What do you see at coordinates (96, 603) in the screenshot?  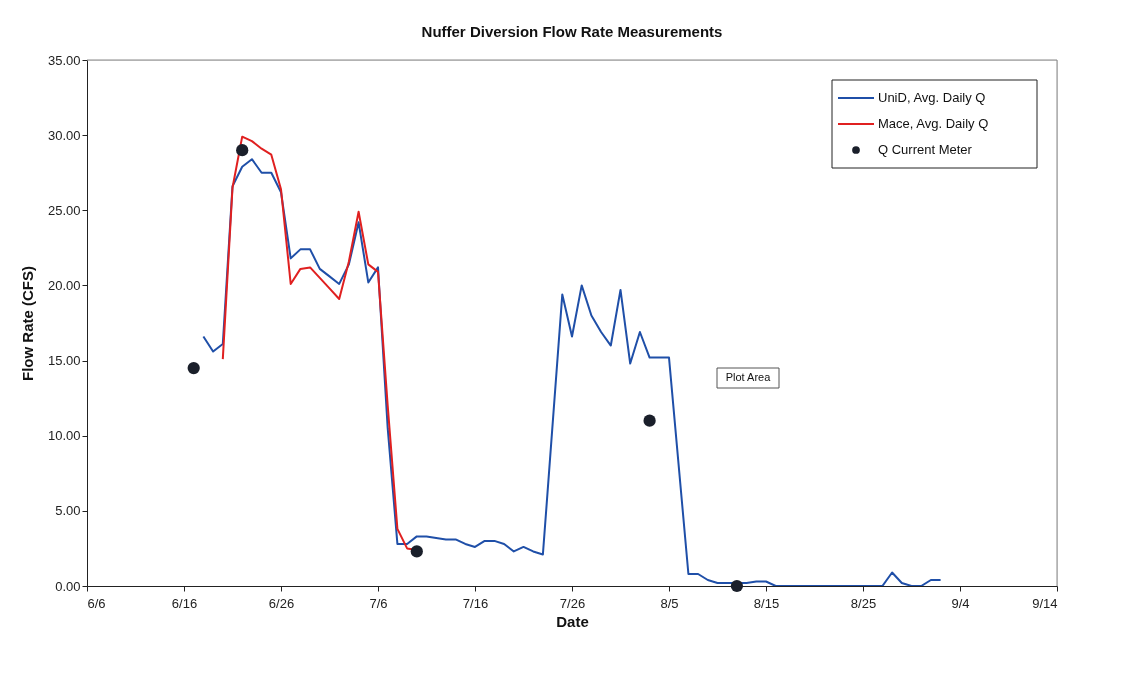 I see `x-tick-label: 6/6` at bounding box center [96, 603].